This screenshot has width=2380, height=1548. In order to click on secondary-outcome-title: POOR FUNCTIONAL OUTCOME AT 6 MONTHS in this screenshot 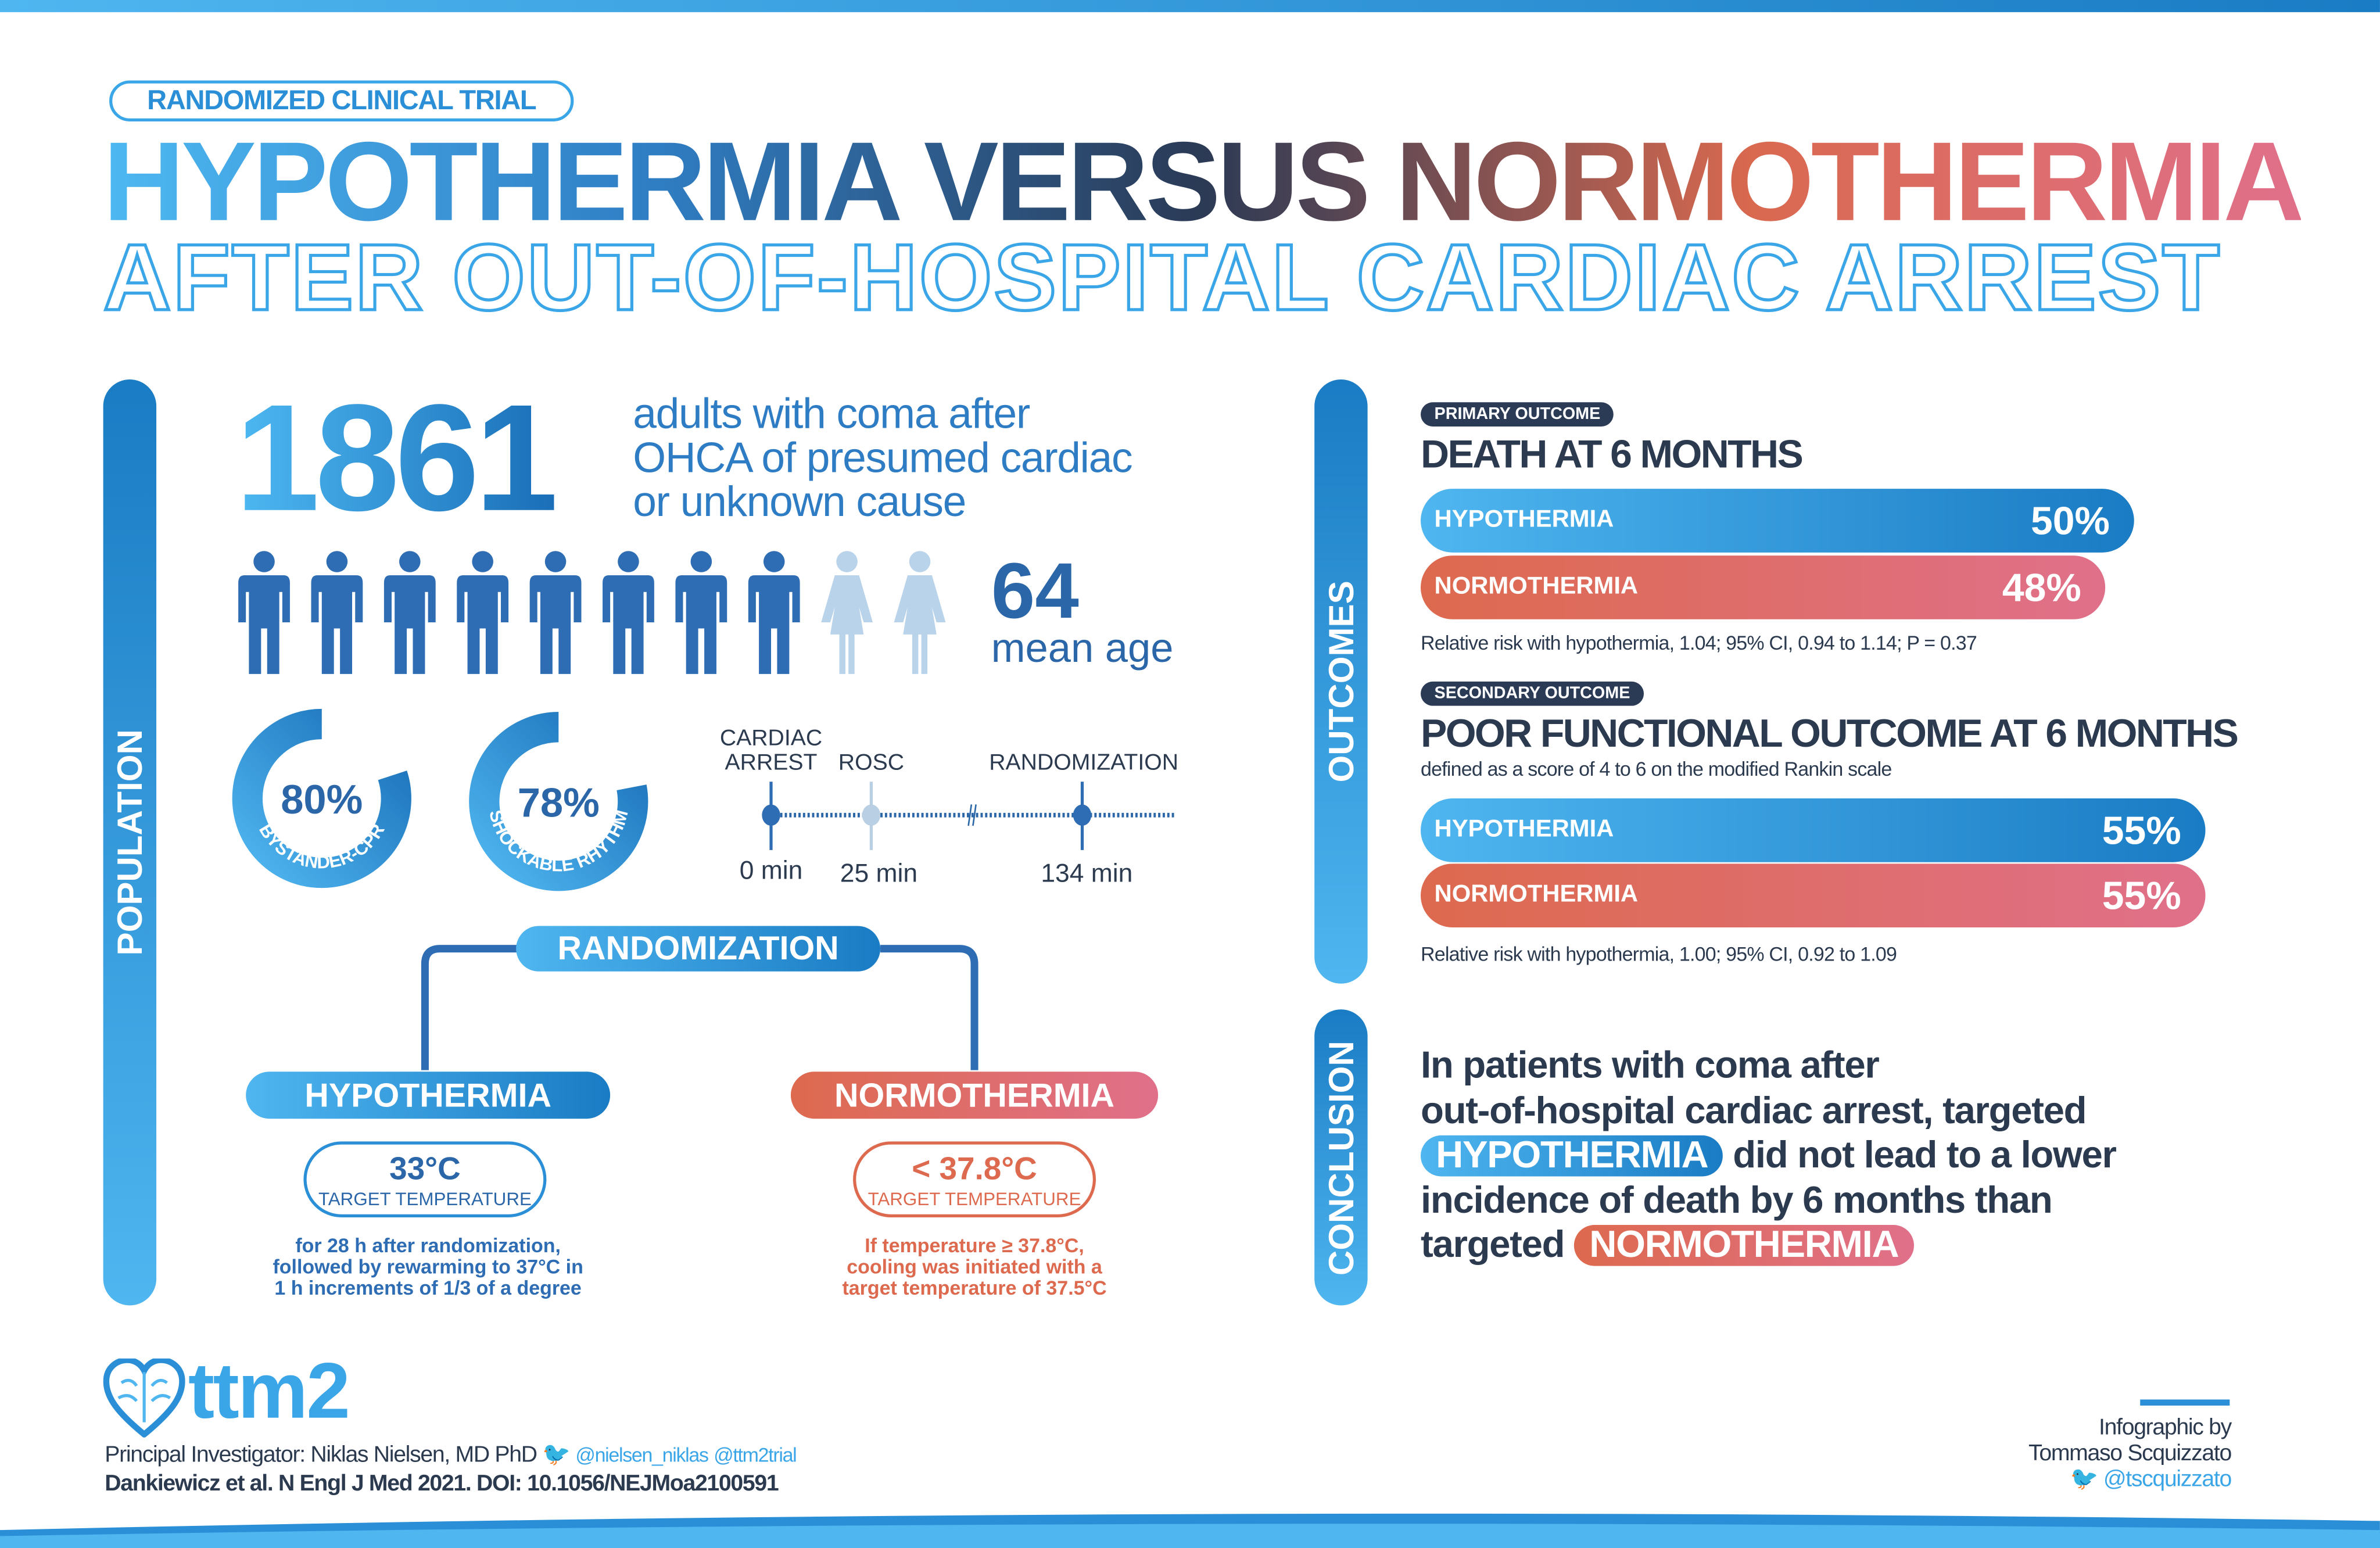, I will do `click(1830, 733)`.